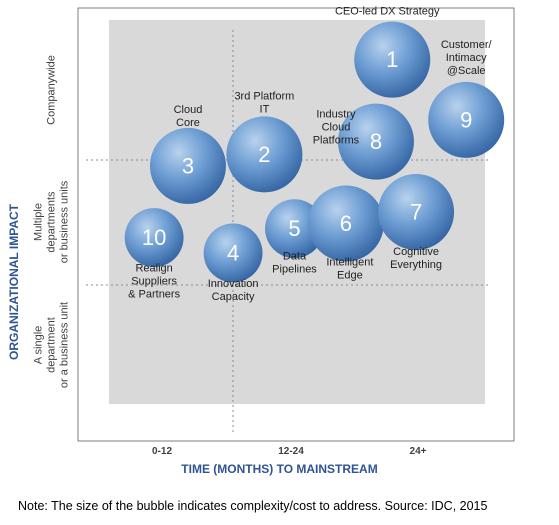 The width and height of the screenshot is (559, 525). What do you see at coordinates (64, 222) in the screenshot?
I see `y-category-line: or business units` at bounding box center [64, 222].